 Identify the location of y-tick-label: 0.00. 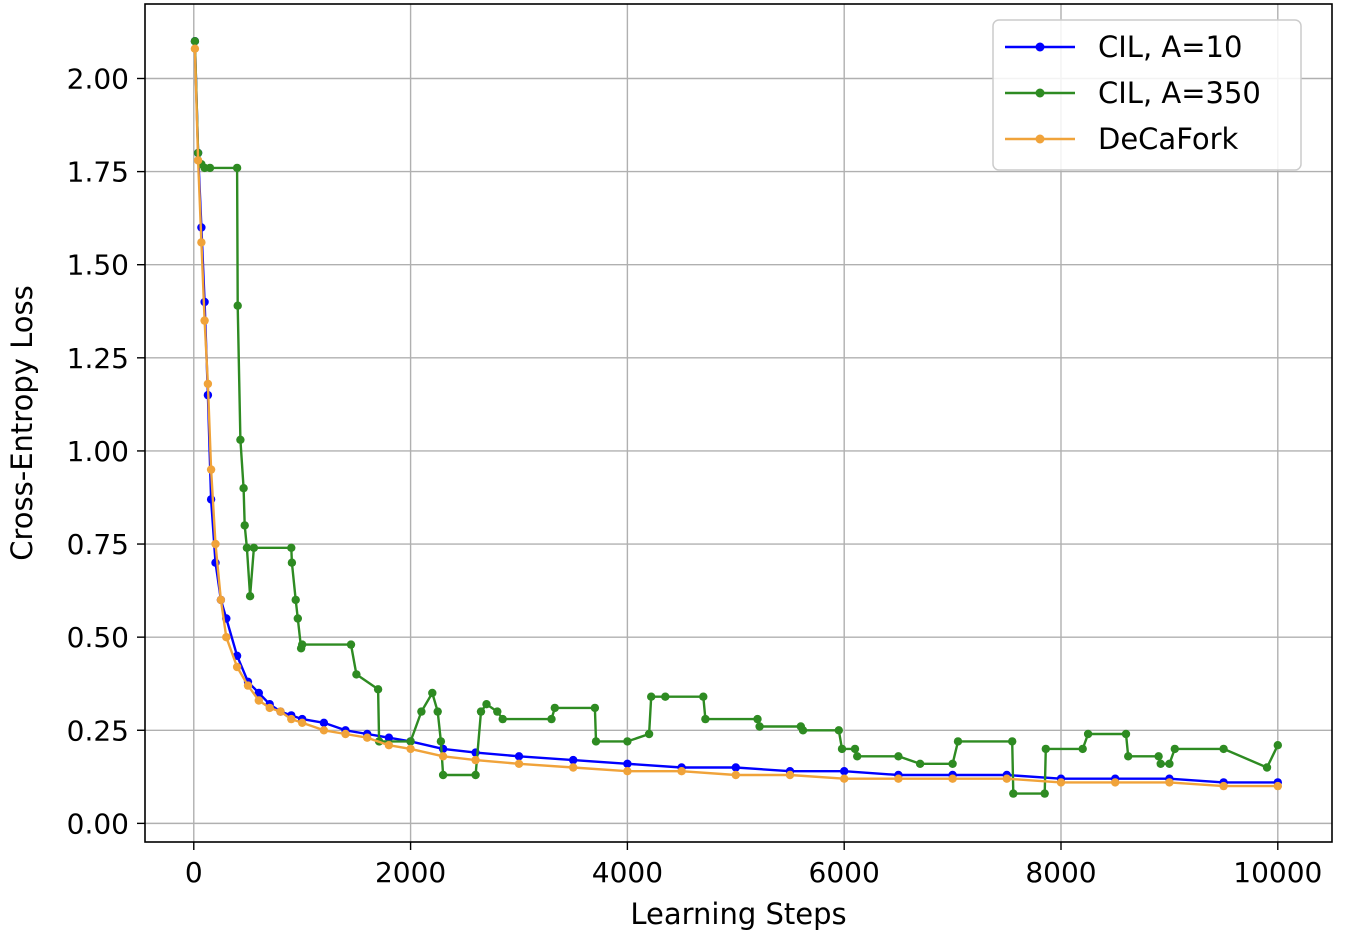
(98, 823).